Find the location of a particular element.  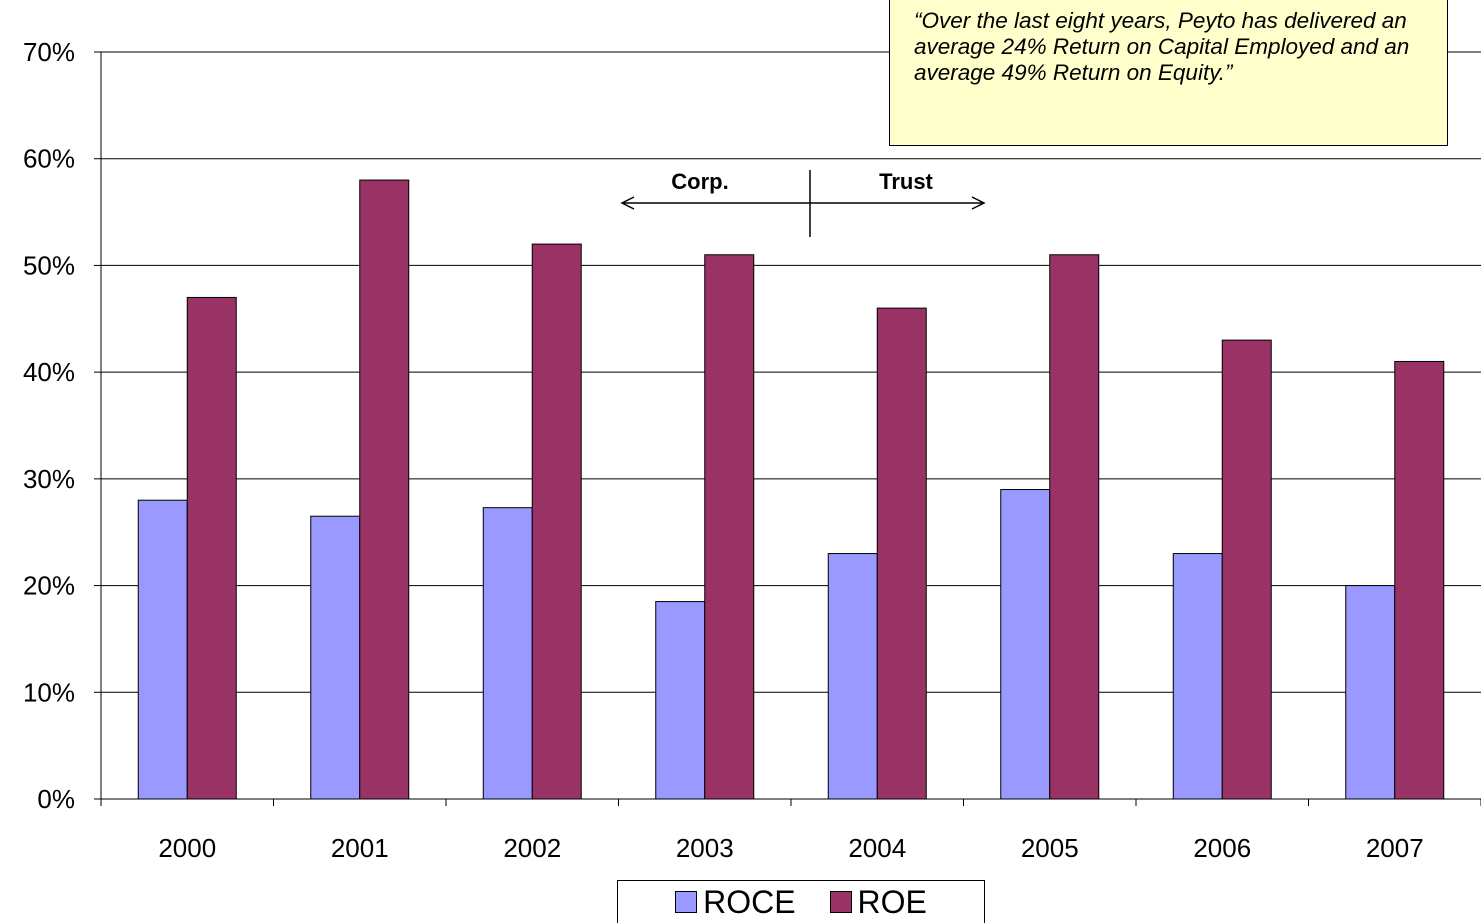

legend-item-roce: ROCE is located at coordinates (735, 902).